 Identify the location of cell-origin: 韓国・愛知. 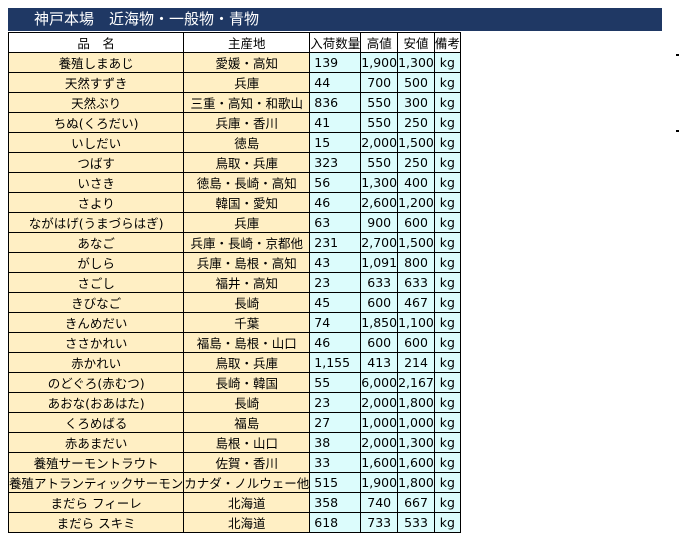
(247, 202).